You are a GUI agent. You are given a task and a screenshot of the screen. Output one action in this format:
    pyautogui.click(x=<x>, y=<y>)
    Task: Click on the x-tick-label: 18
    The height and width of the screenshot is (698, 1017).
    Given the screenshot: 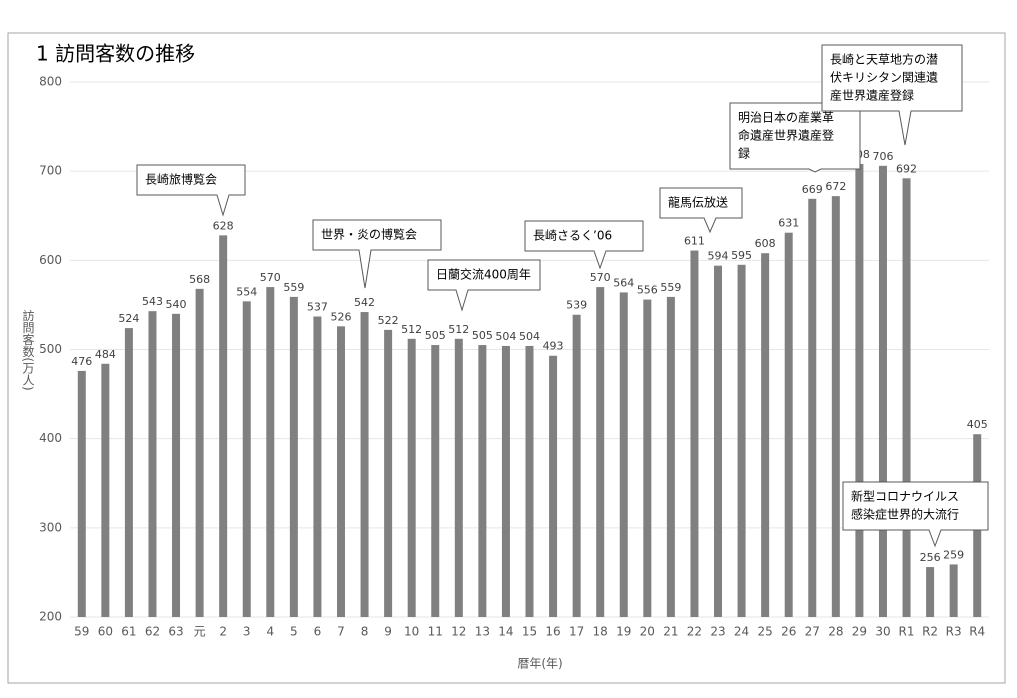 What is the action you would take?
    pyautogui.click(x=600, y=632)
    